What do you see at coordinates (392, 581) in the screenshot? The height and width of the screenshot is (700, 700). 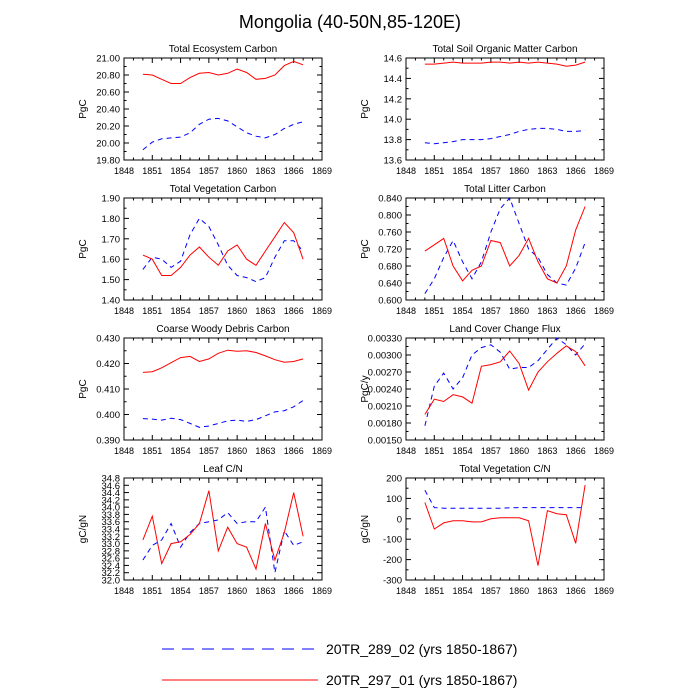 I see `y-tick-label: -300` at bounding box center [392, 581].